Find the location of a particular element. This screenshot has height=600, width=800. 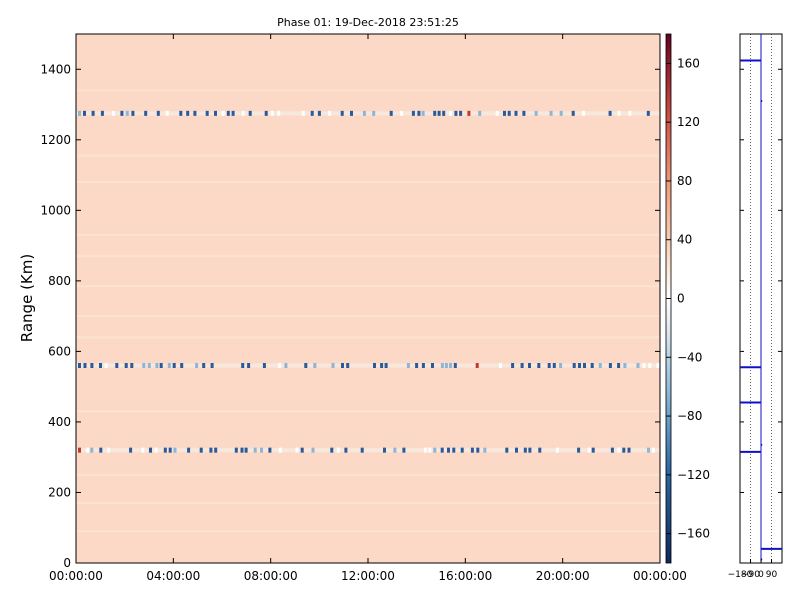

streak-band is located at coordinates (368, 450).